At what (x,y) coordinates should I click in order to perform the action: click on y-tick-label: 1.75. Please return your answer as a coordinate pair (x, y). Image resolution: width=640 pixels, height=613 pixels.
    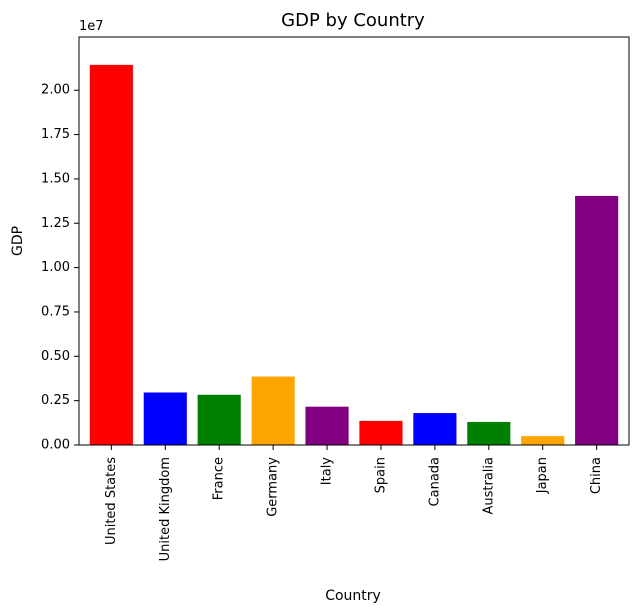
    Looking at the image, I should click on (55, 134).